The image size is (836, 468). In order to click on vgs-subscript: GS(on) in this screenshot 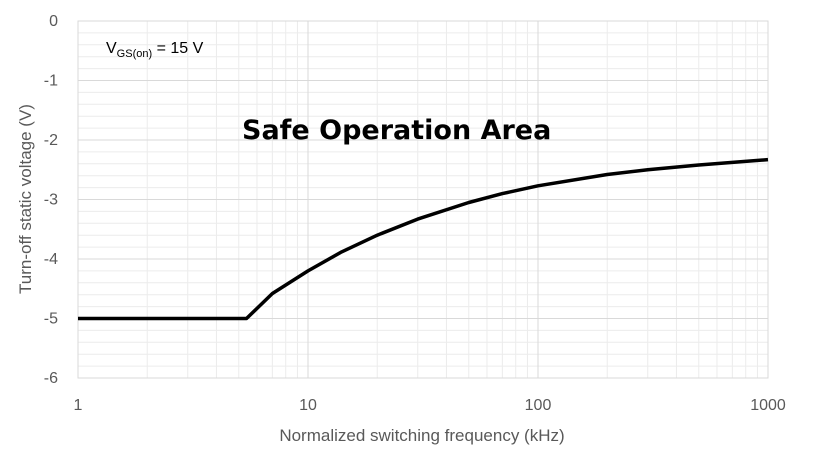, I will do `click(134, 54)`.